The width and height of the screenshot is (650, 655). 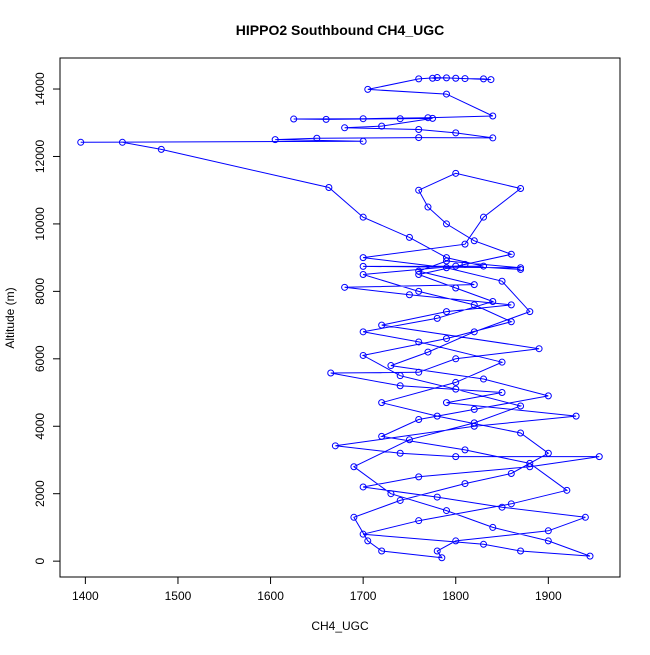 I want to click on x-tick-label: 1700, so click(x=363, y=596).